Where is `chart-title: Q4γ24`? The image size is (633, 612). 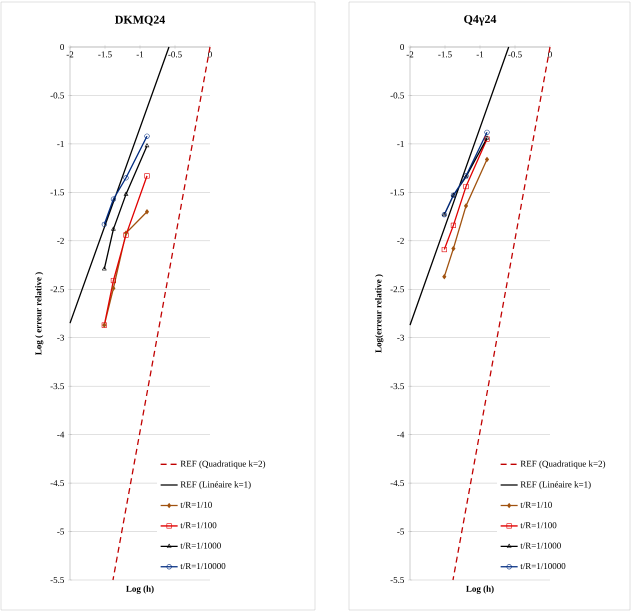 chart-title: Q4γ24 is located at coordinates (480, 20).